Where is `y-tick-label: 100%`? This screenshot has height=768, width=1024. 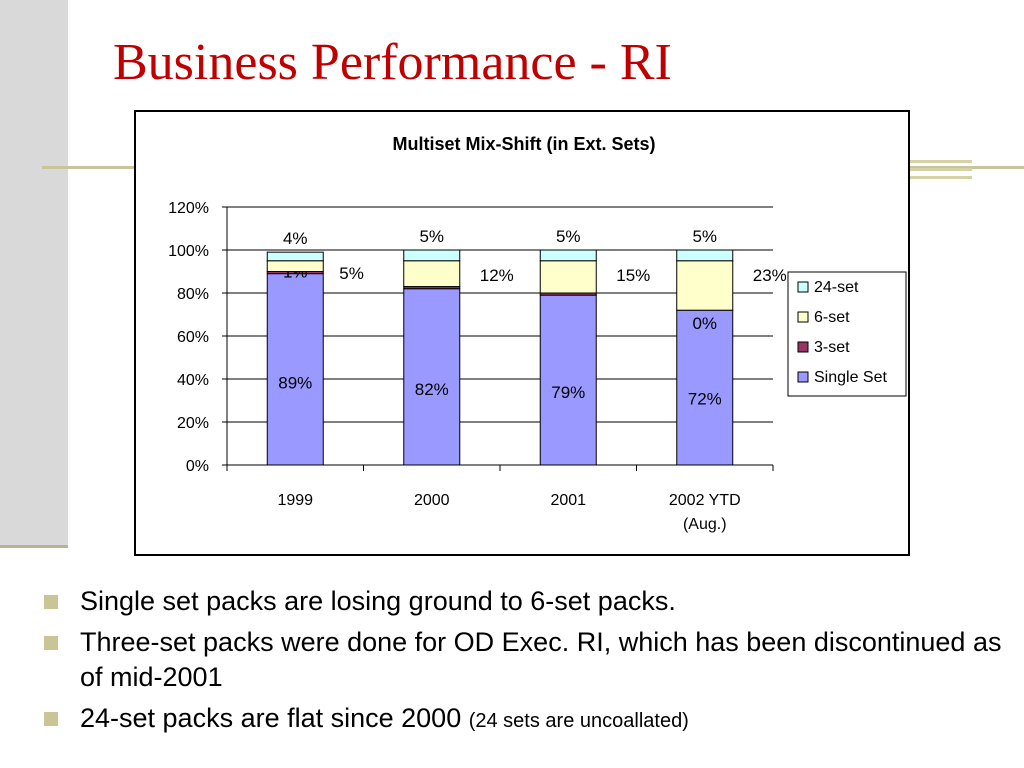 y-tick-label: 100% is located at coordinates (188, 251).